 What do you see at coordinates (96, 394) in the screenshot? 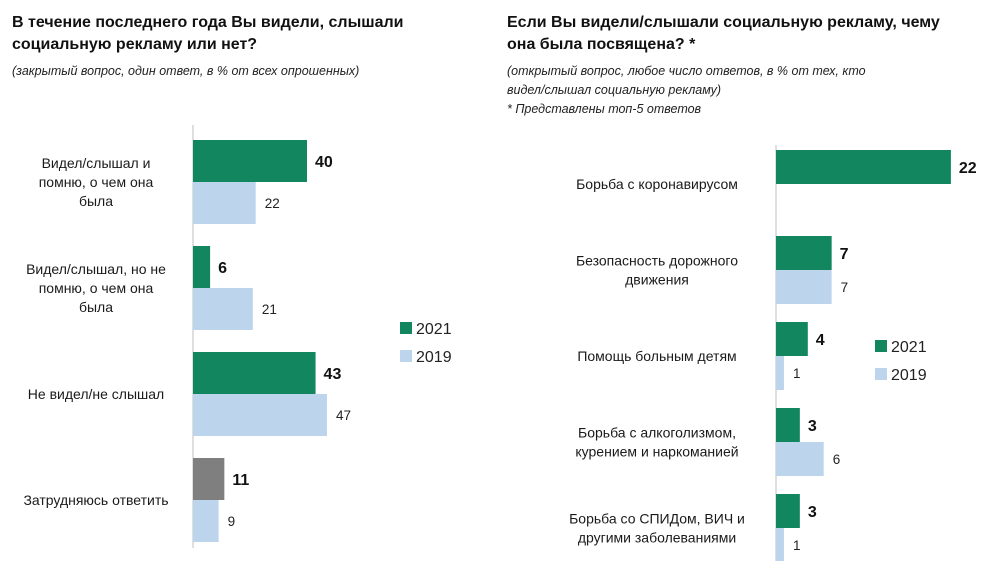
I see `category-label: Не видел/не слышал` at bounding box center [96, 394].